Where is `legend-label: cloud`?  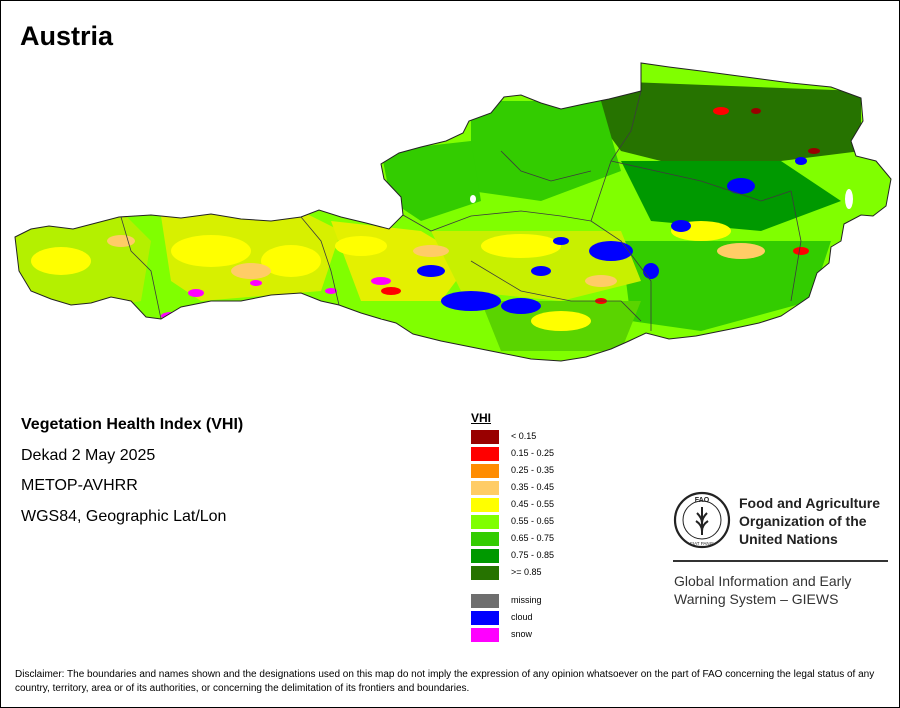
legend-label: cloud is located at coordinates (522, 617).